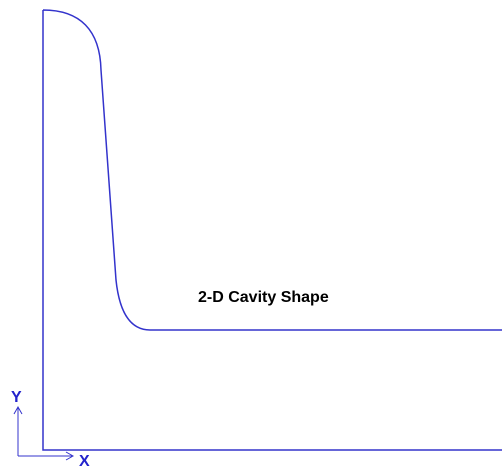 The height and width of the screenshot is (471, 502). Describe the element at coordinates (263, 297) in the screenshot. I see `cavity-label: 2-D Cavity Shape` at that location.